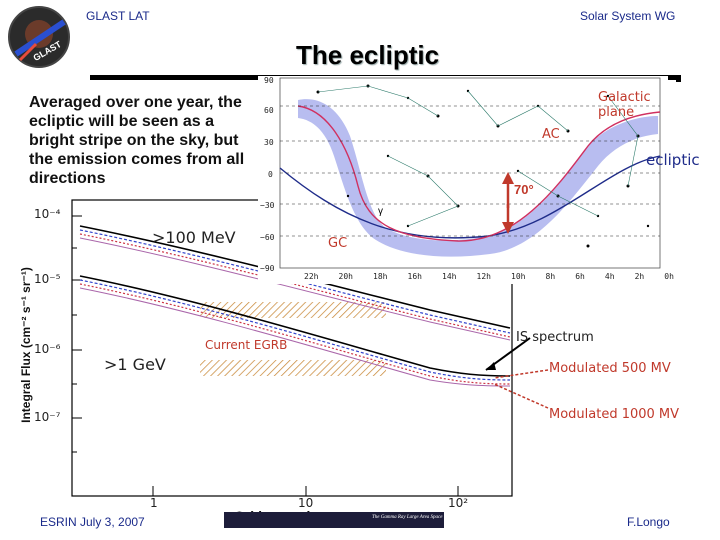 The height and width of the screenshot is (540, 720). What do you see at coordinates (609, 276) in the screenshot?
I see `ra-tick-4h: 4h` at bounding box center [609, 276].